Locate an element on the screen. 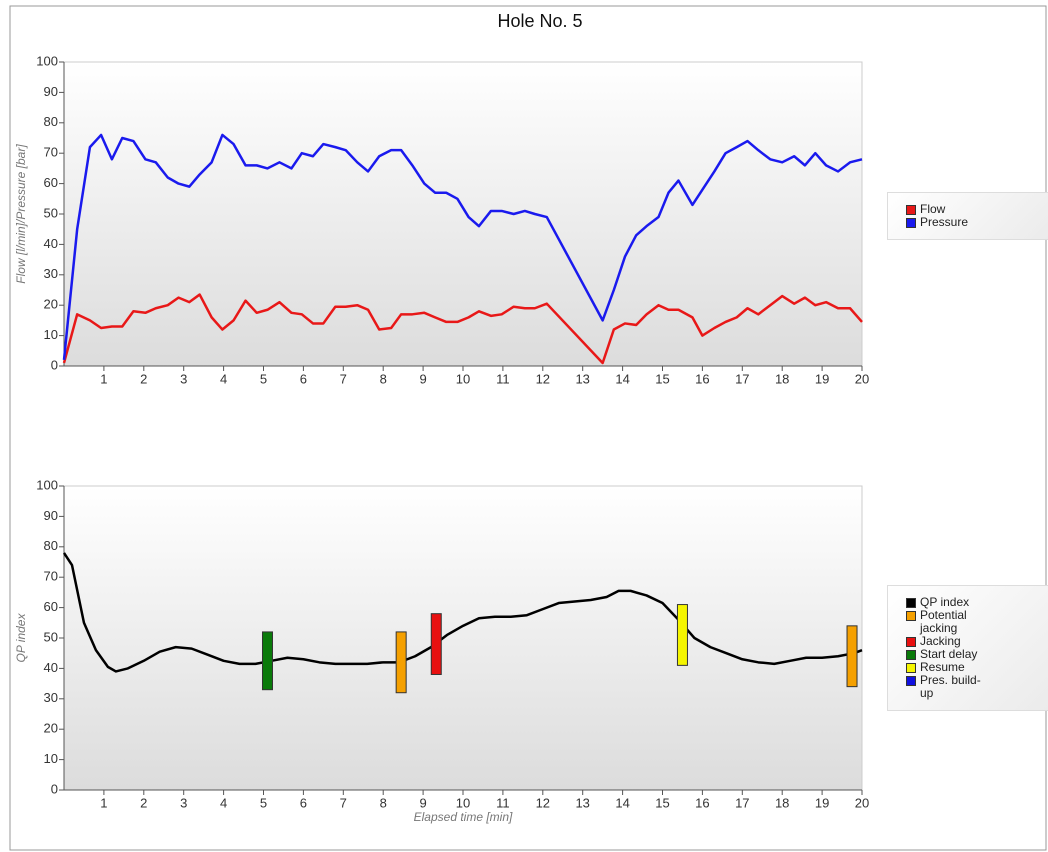 The image size is (1048, 852). legend-item: QP index is located at coordinates (972, 602).